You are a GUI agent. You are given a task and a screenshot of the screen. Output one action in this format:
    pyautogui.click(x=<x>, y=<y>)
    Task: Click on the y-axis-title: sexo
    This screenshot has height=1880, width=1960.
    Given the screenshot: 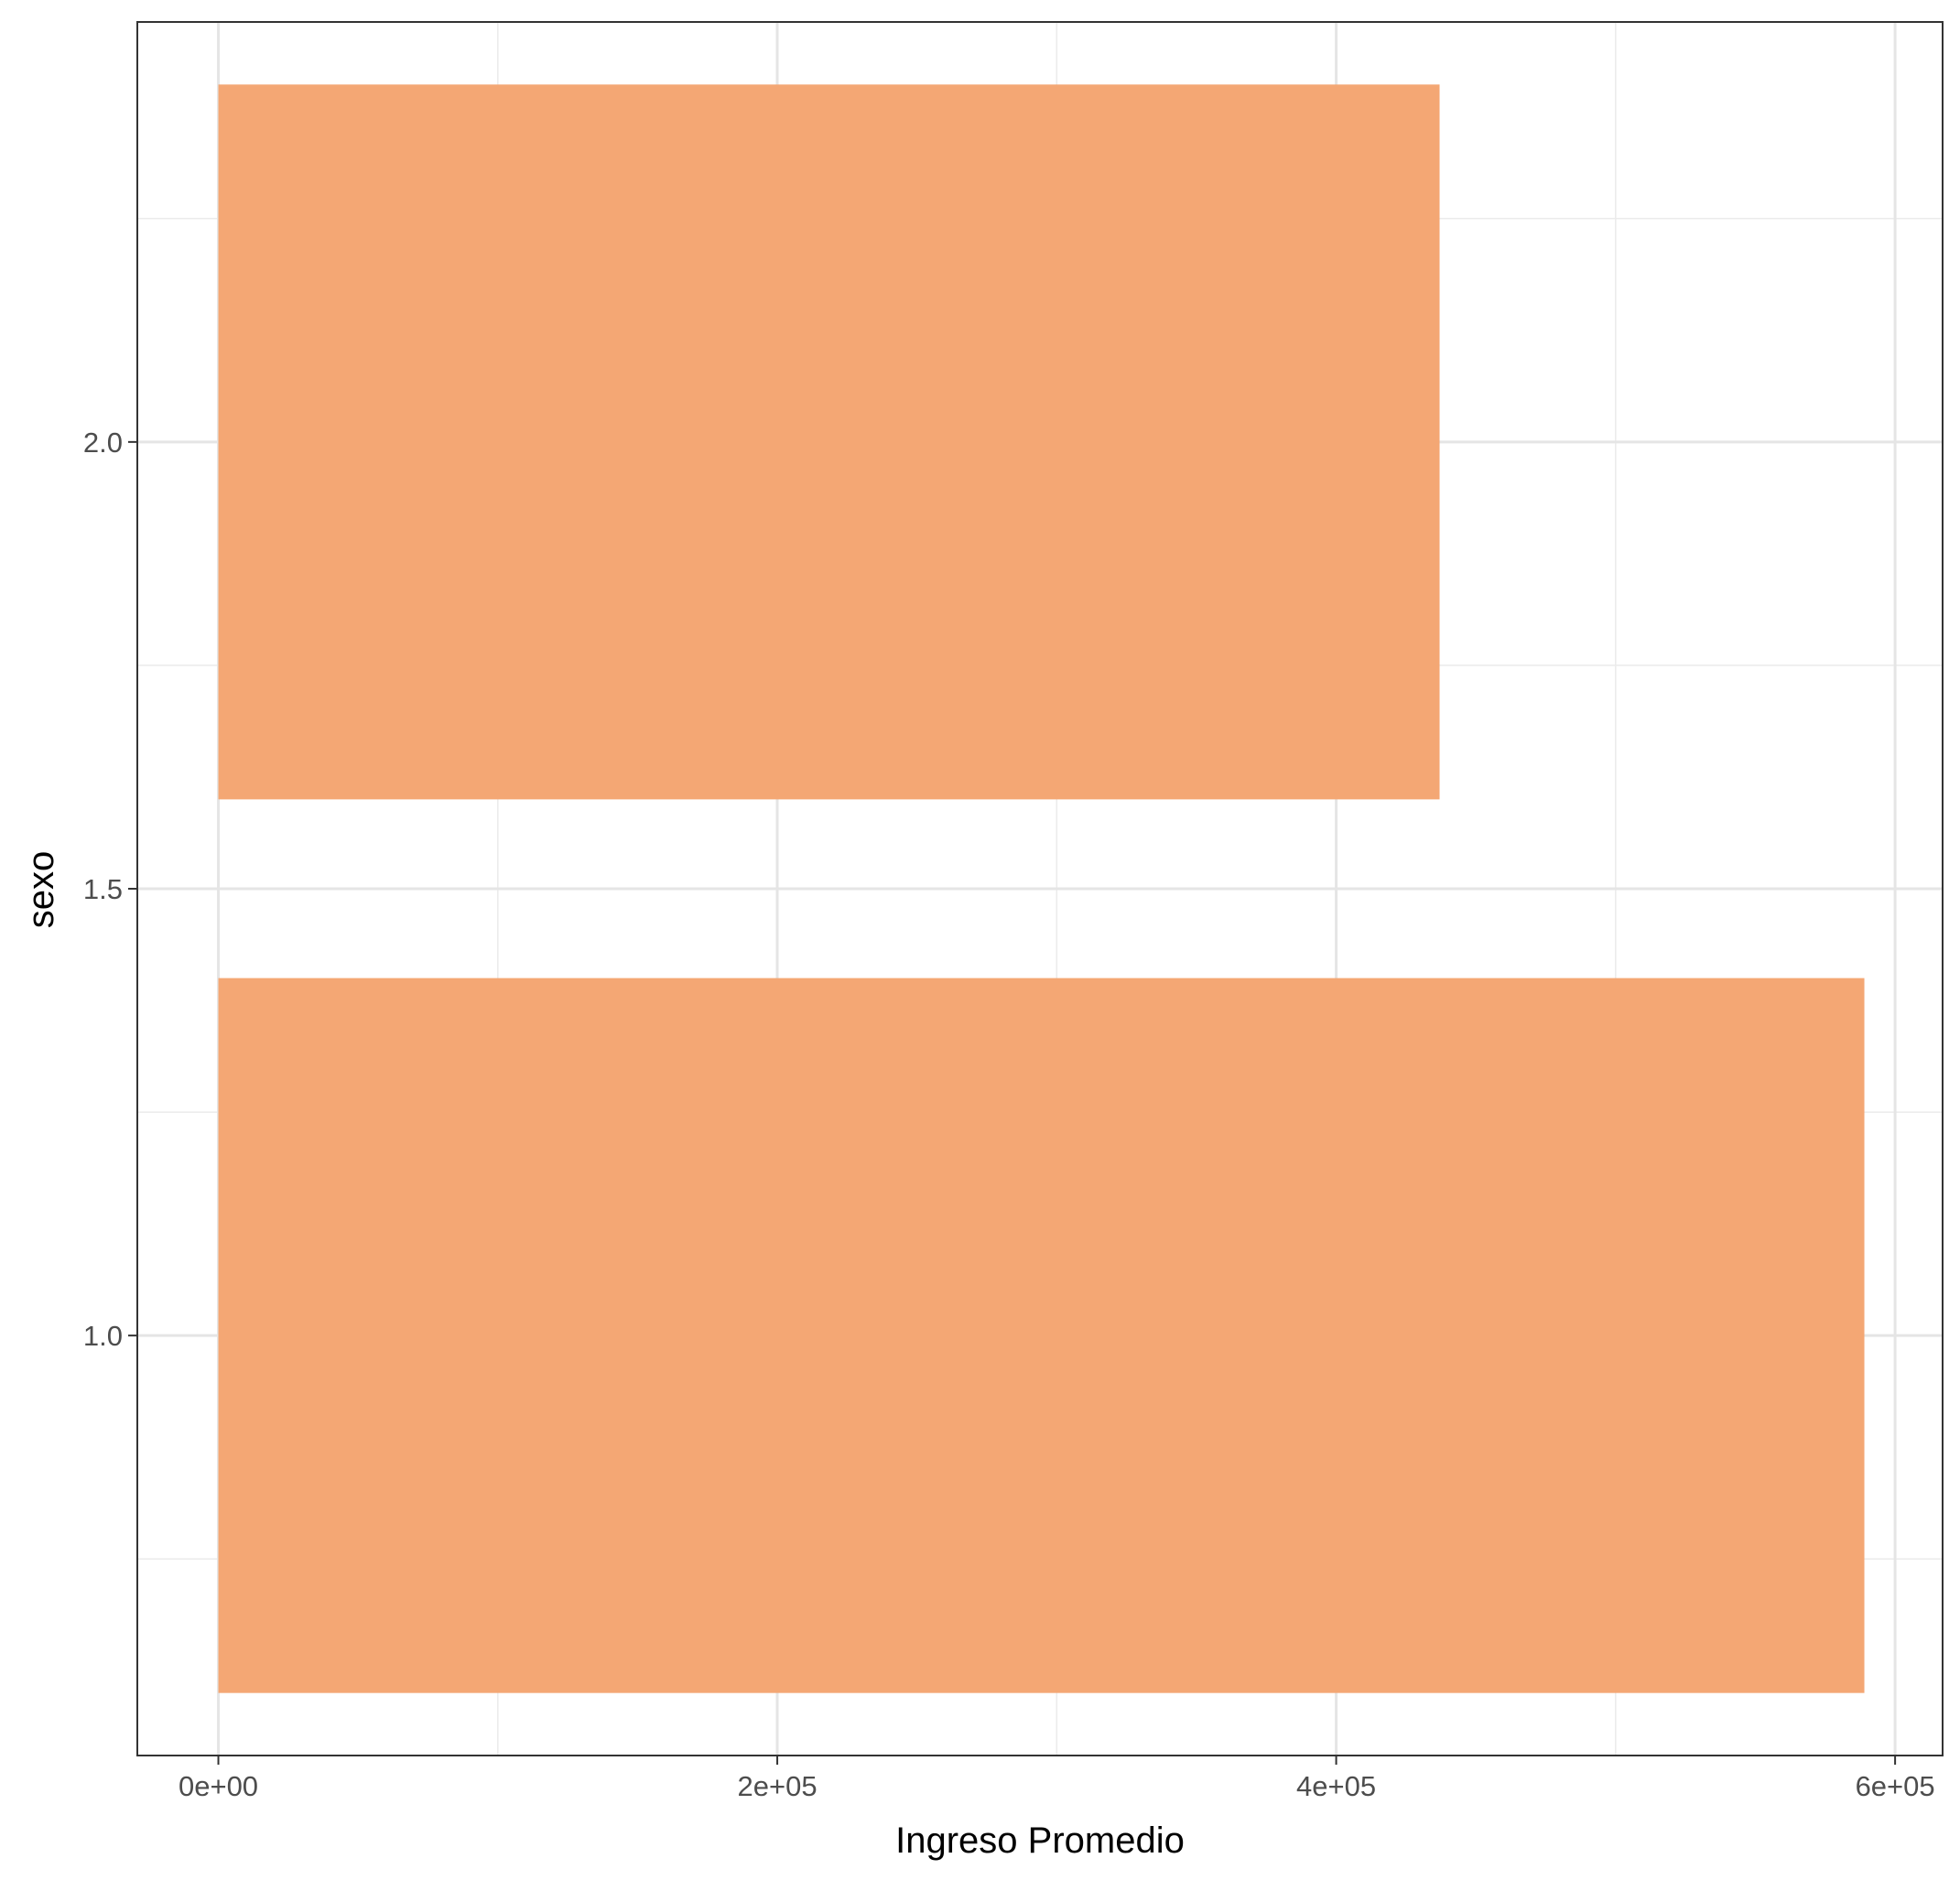 What is the action you would take?
    pyautogui.click(x=41, y=890)
    